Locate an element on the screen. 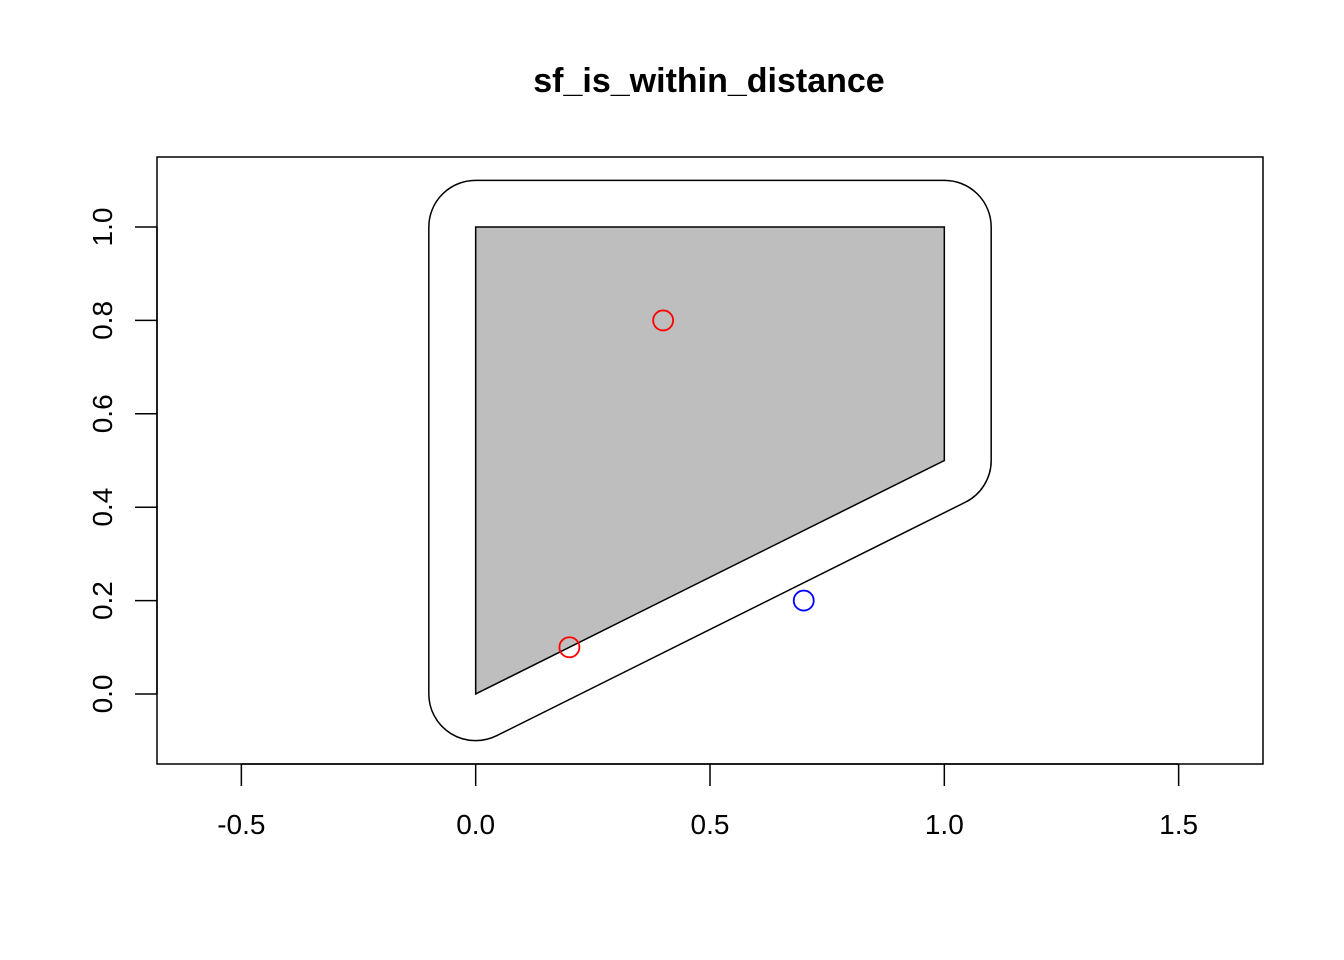 This screenshot has width=1344, height=960. x-axis: -0.5 0.0 0.5 1.0 1.5 is located at coordinates (707, 801).